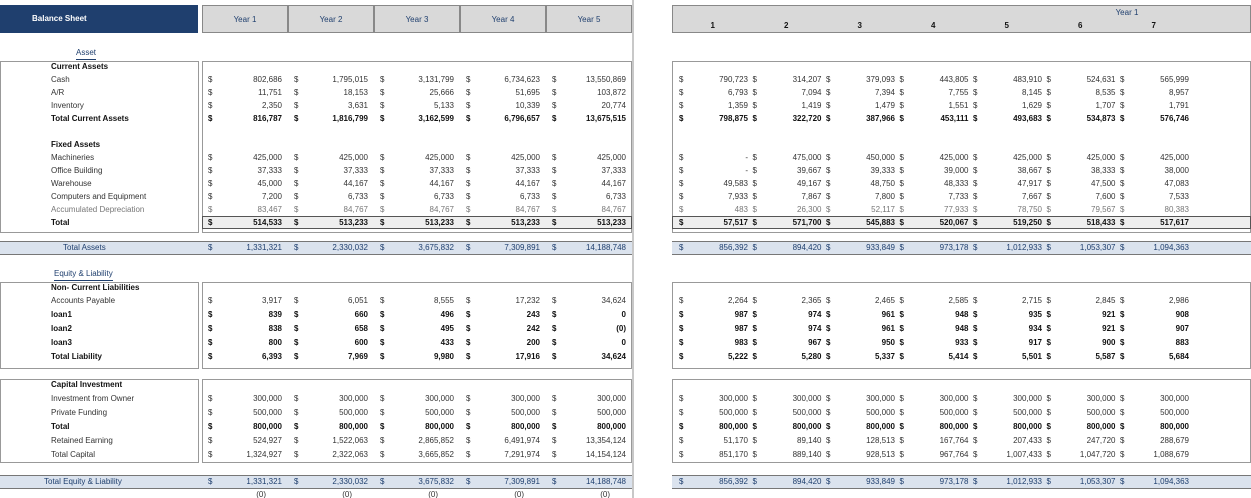  I want to click on cell-value: 5,280, so click(811, 356).